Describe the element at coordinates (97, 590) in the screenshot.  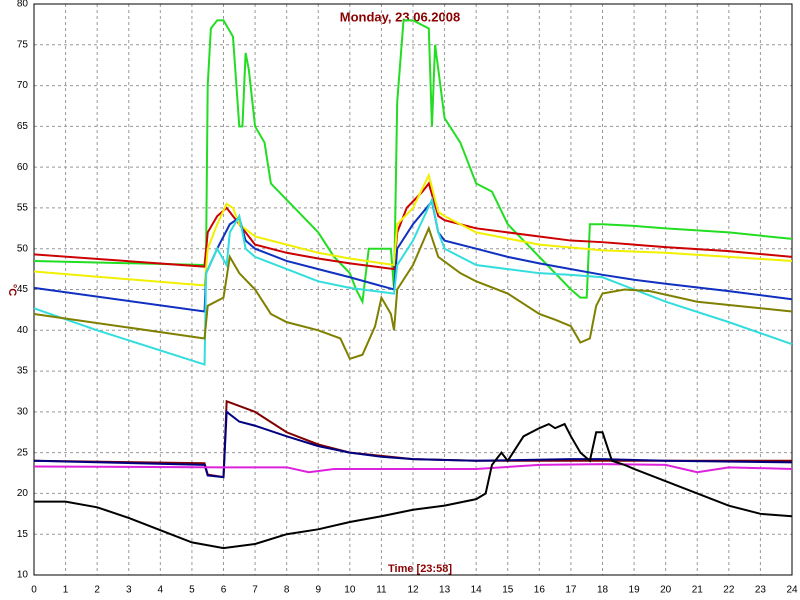
I see `x-tick-label: 2` at that location.